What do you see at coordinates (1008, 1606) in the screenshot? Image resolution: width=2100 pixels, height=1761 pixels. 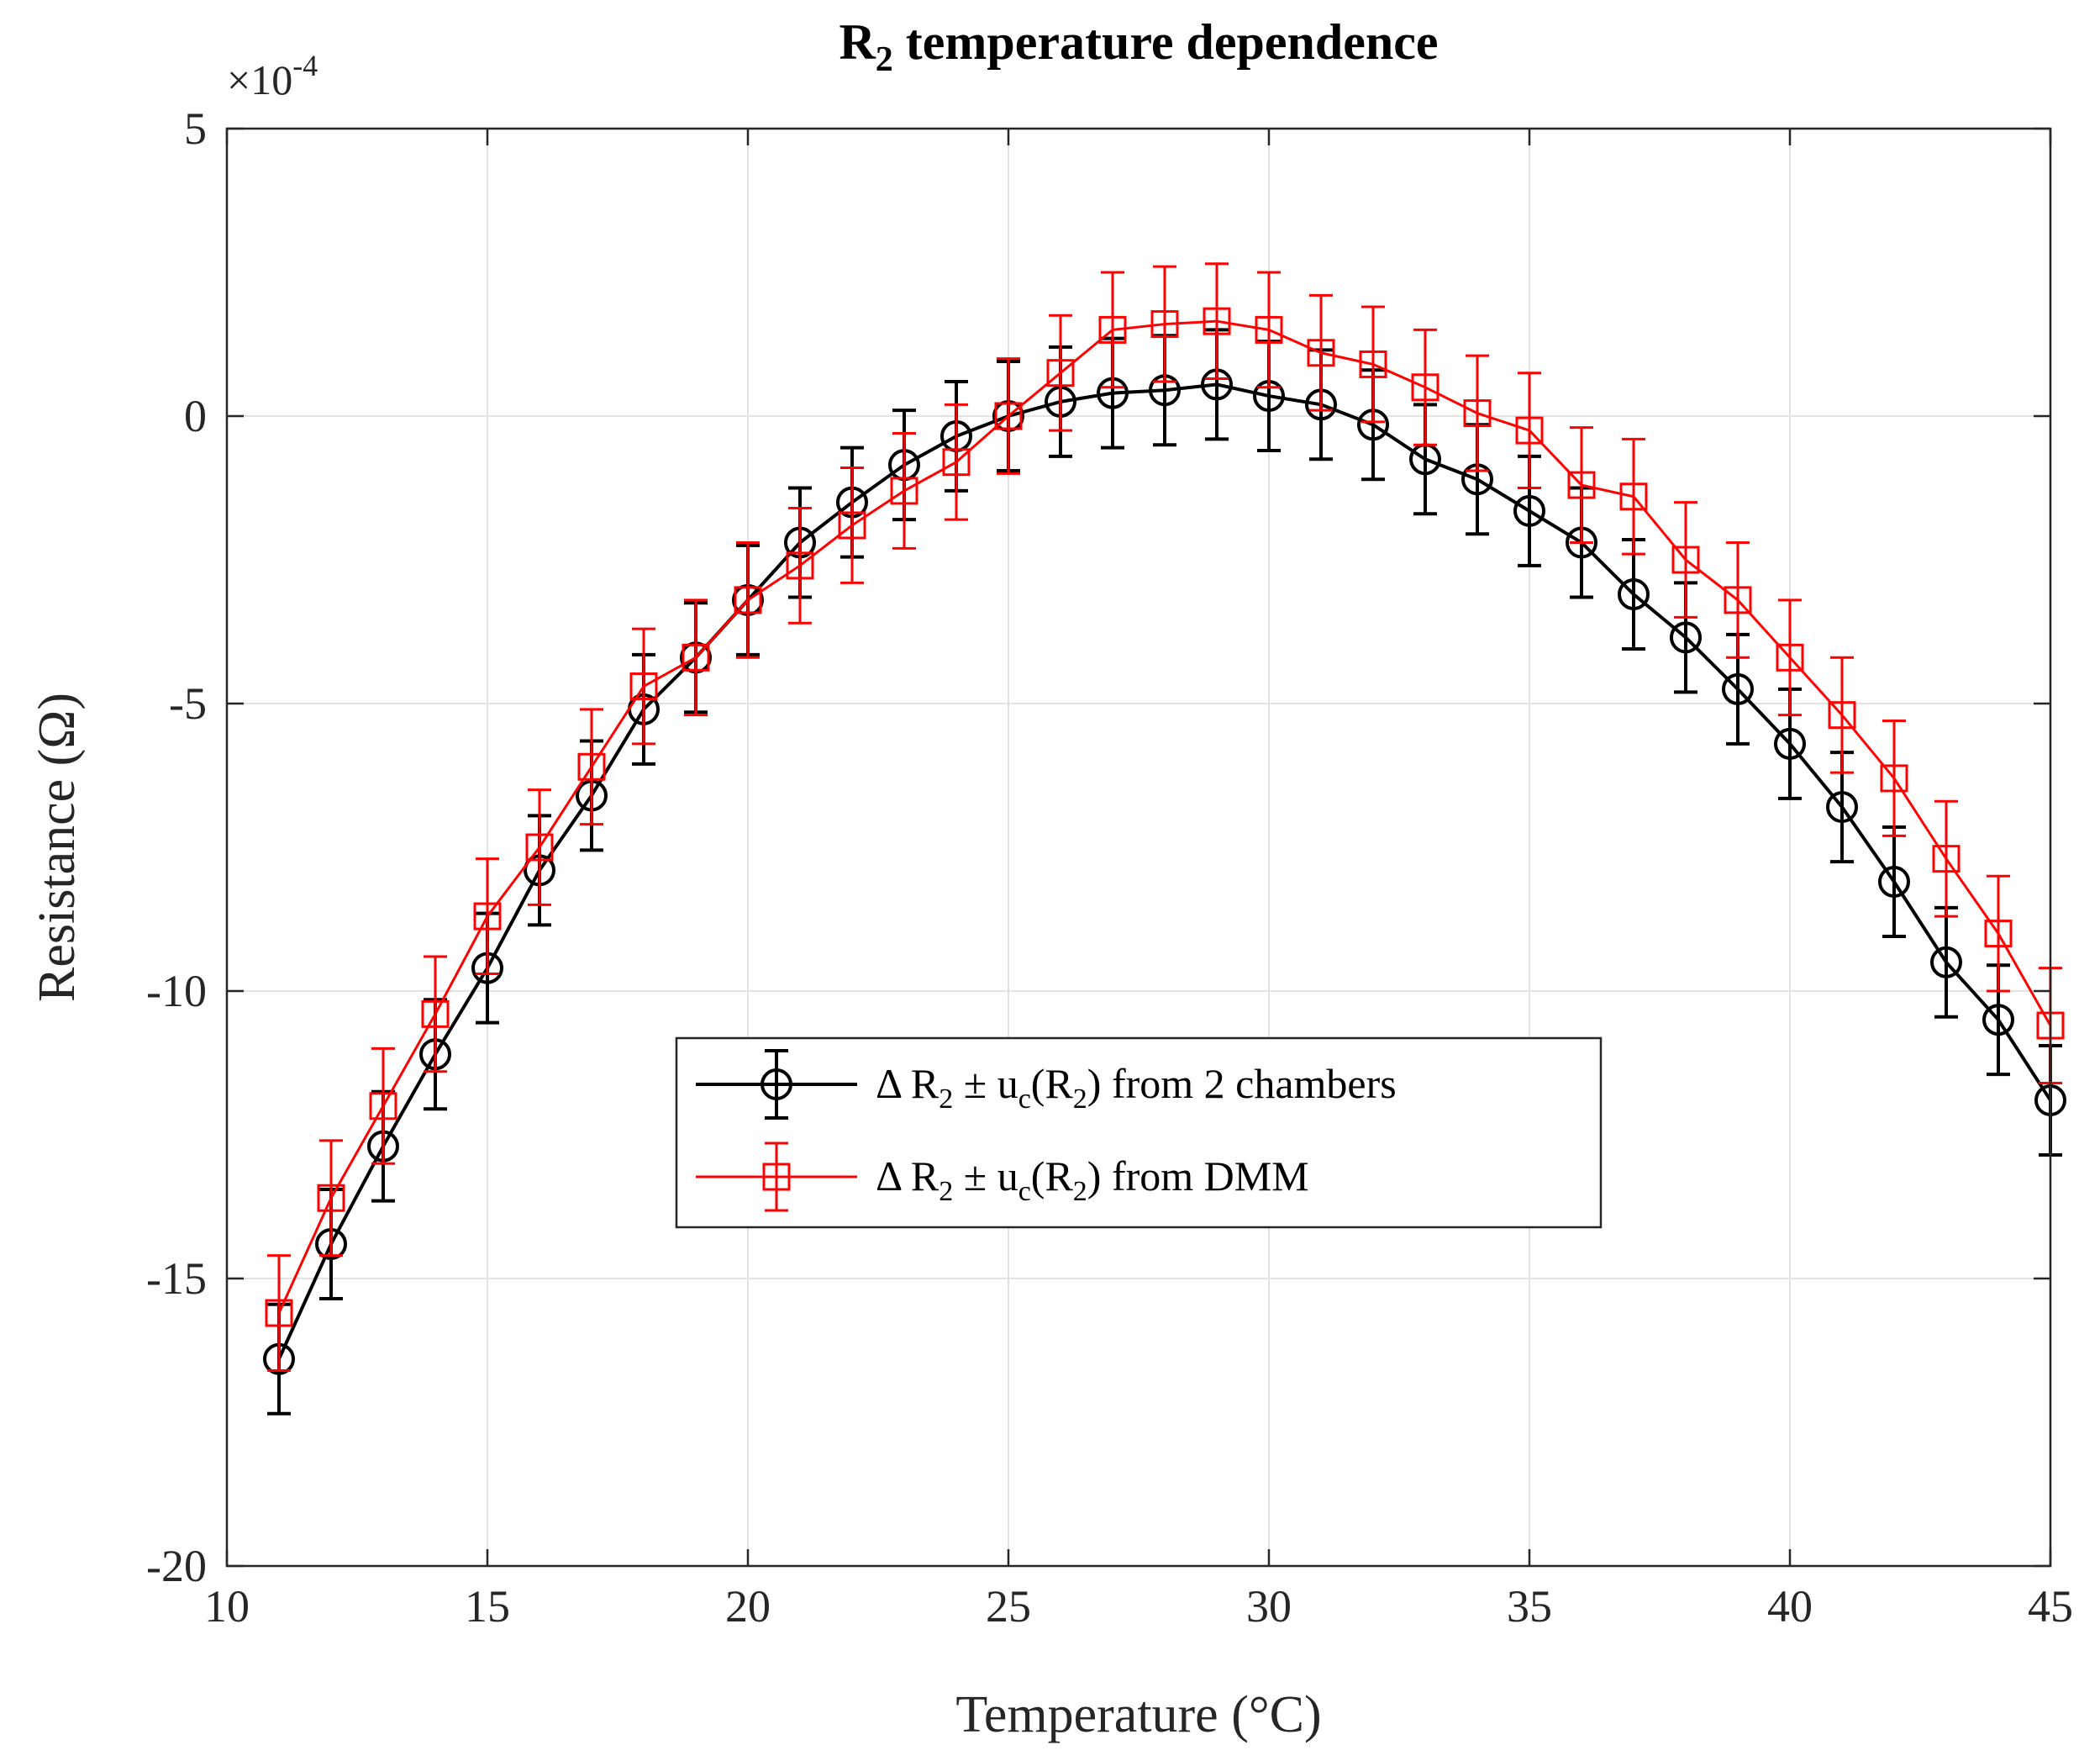 I see `x-tick-label: 25` at bounding box center [1008, 1606].